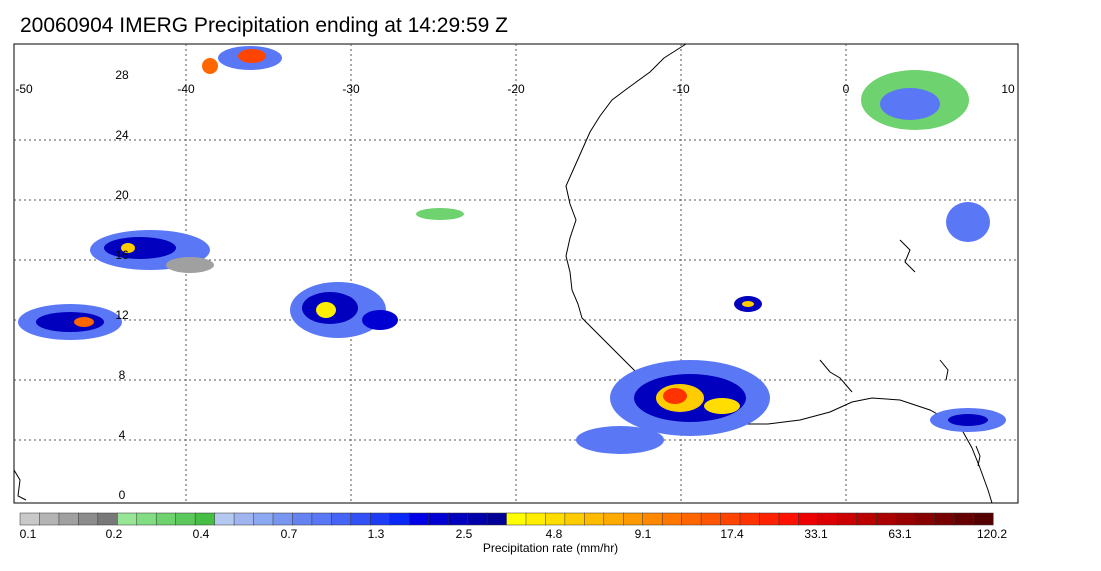  Describe the element at coordinates (122, 435) in the screenshot. I see `lat-tick-label: 4` at that location.